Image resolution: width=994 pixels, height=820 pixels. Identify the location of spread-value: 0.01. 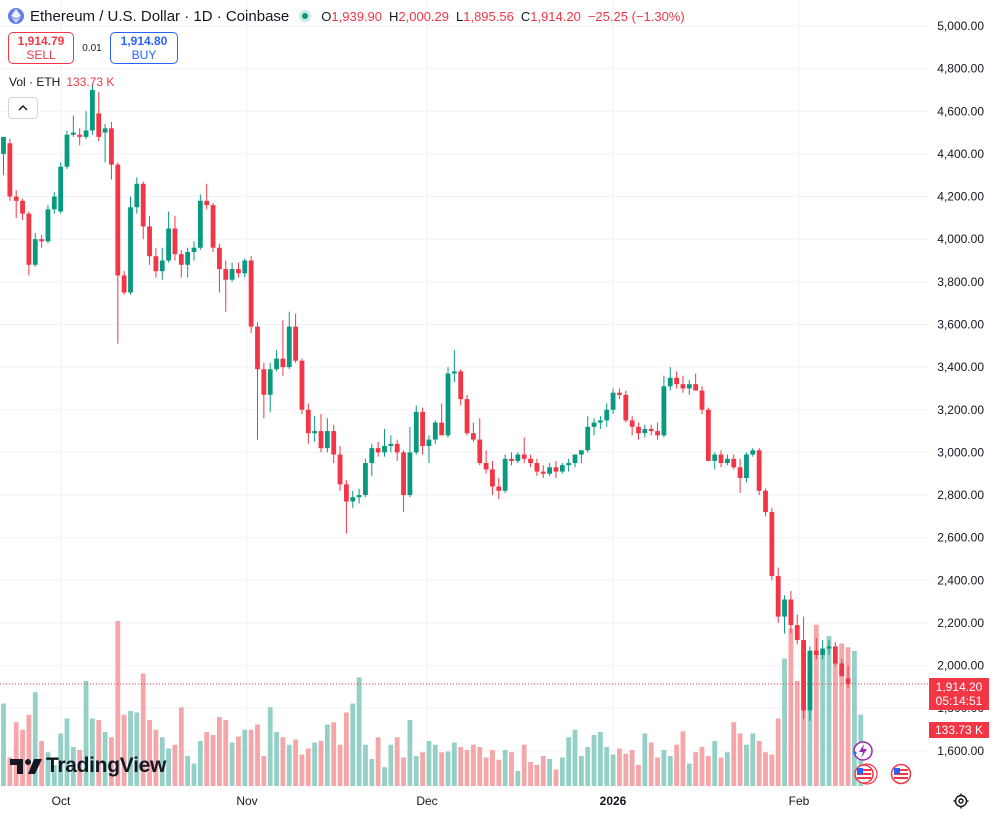
(92, 48).